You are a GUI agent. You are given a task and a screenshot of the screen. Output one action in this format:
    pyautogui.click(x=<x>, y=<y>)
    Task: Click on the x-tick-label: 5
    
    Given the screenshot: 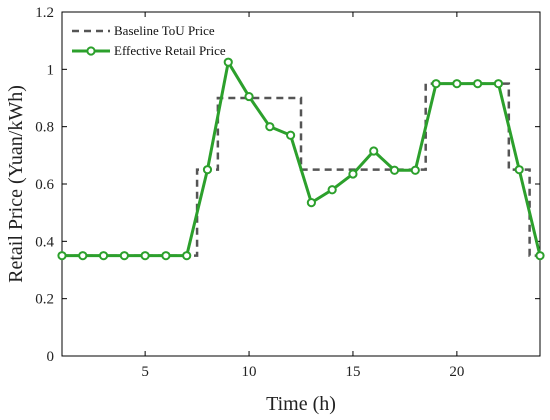 What is the action you would take?
    pyautogui.click(x=145, y=372)
    